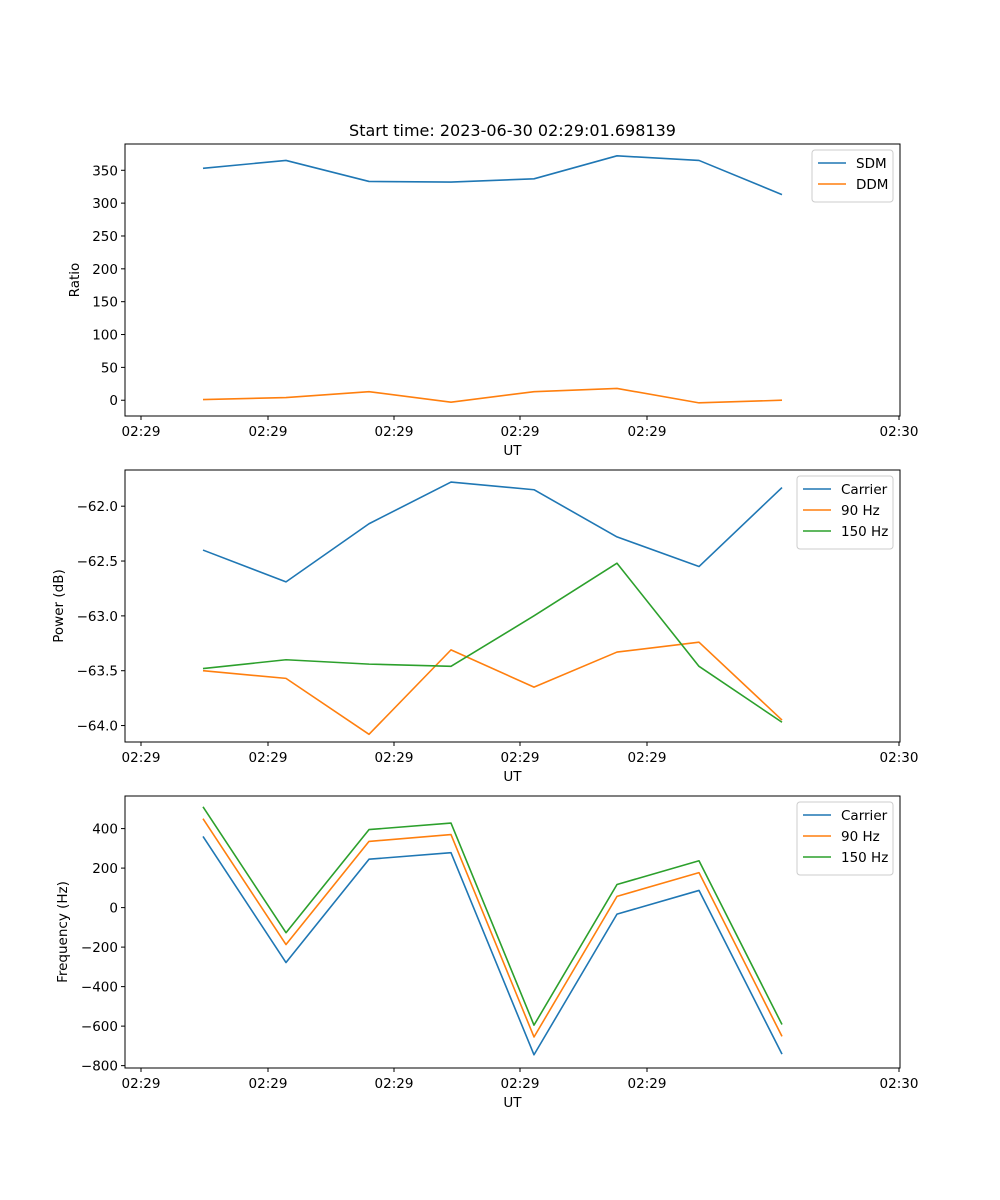 This screenshot has width=1000, height=1200. Describe the element at coordinates (97, 672) in the screenshot. I see `y-tick-label: −63.5` at that location.